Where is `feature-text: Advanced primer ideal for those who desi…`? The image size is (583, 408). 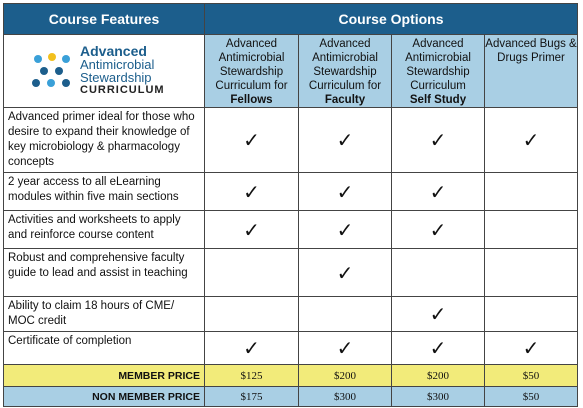
feature-text: Advanced primer ideal for those who desi… is located at coordinates (104, 140).